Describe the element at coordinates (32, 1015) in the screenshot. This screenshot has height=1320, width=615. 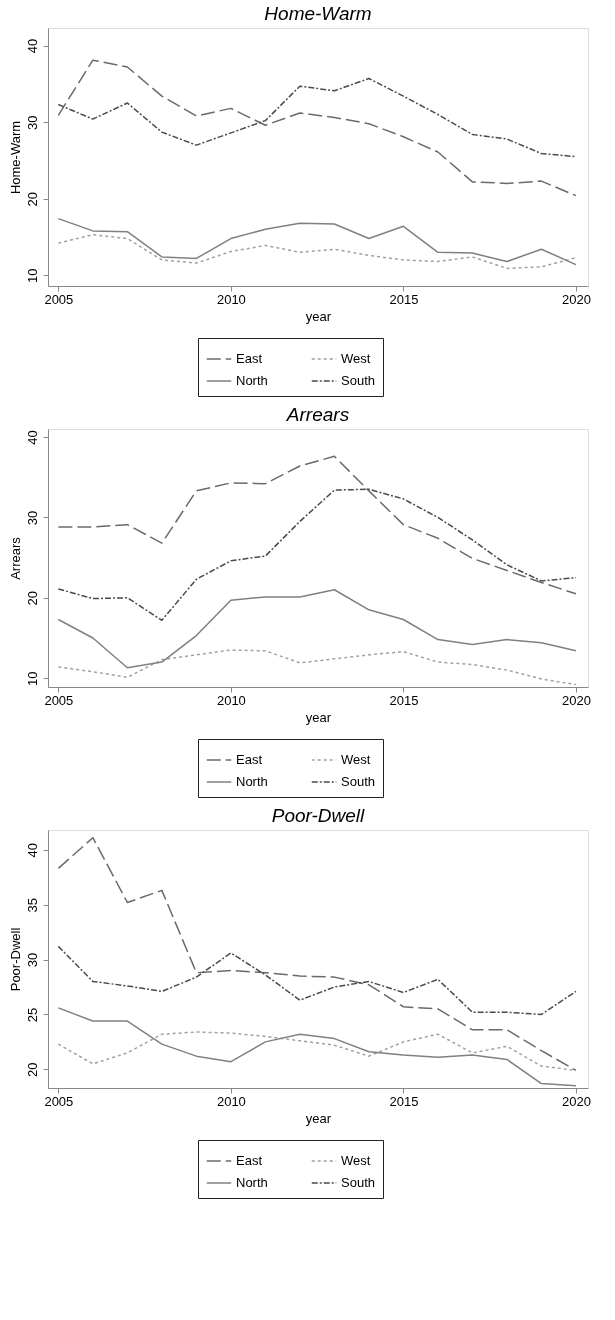
I see `y-tick-label: 25` at that location.